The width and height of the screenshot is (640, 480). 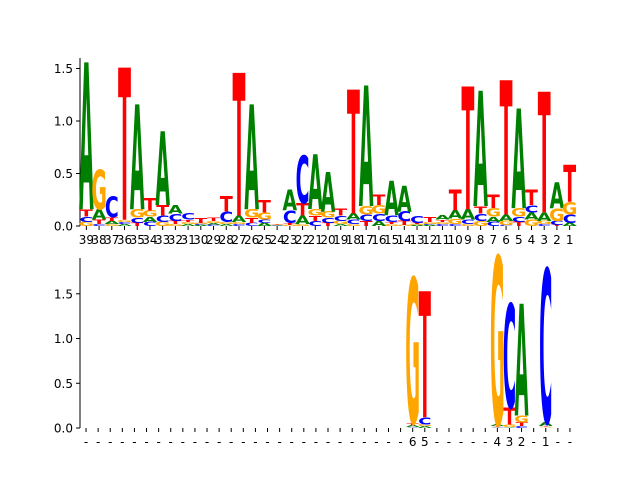 What do you see at coordinates (327, 240) in the screenshot?
I see `x-tick-label: 20` at bounding box center [327, 240].